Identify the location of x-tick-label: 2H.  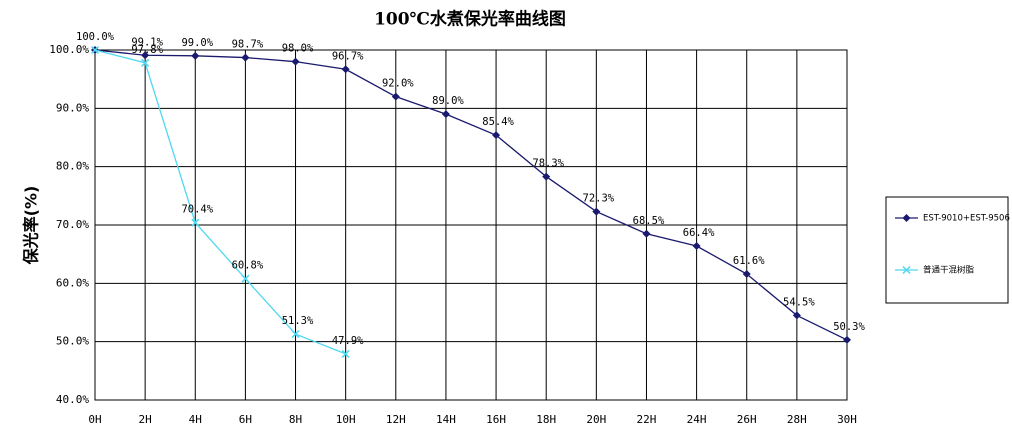
(145, 419).